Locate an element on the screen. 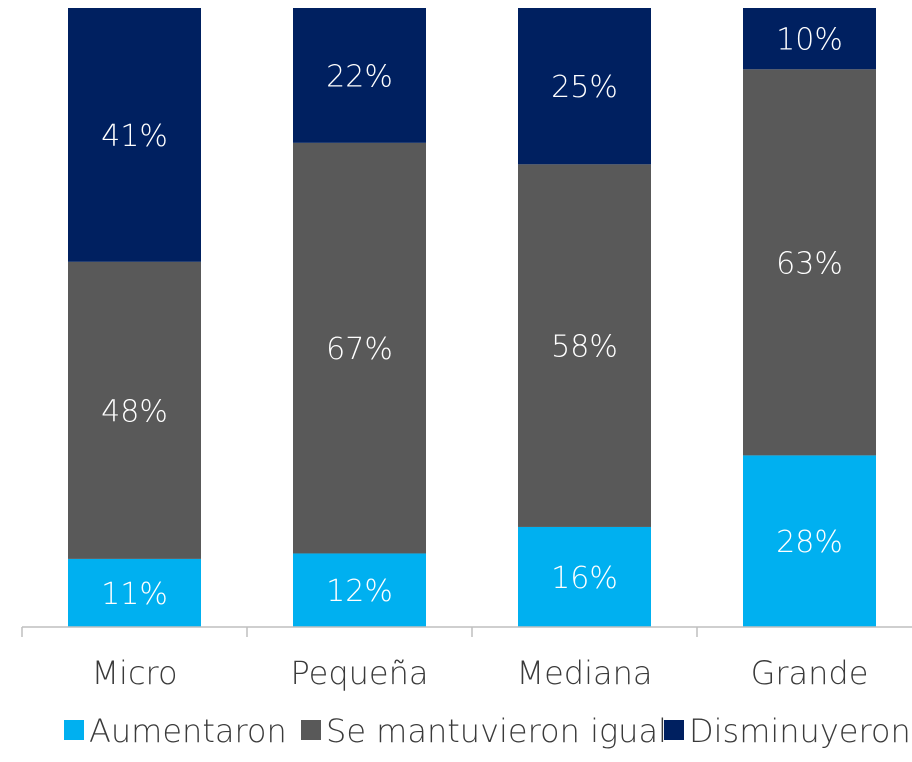 The image size is (912, 762). data-label-mediana-disminuyeron: 25% is located at coordinates (584, 87).